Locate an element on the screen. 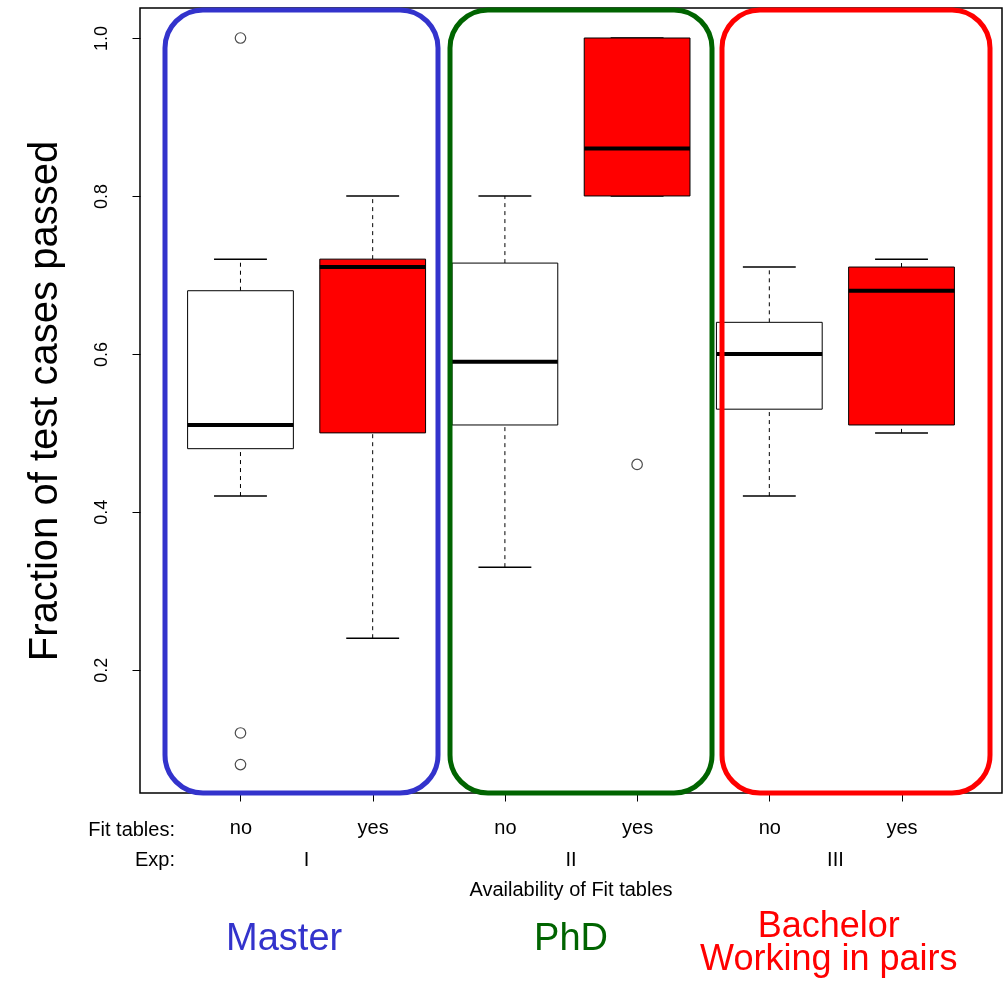 The width and height of the screenshot is (1005, 997). text: II is located at coordinates (571, 859).